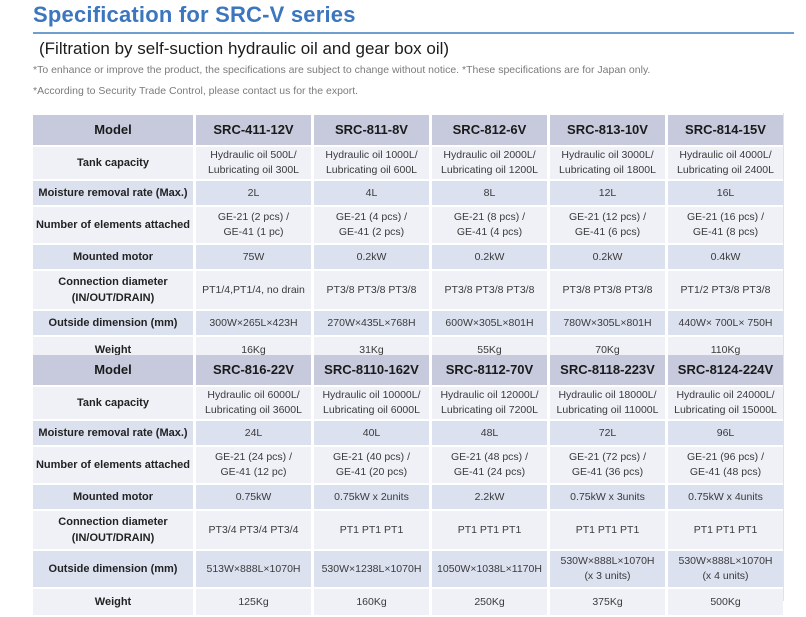  I want to click on row-label-cell: Connection diameter (IN/OUT/DRAIN), so click(113, 290).